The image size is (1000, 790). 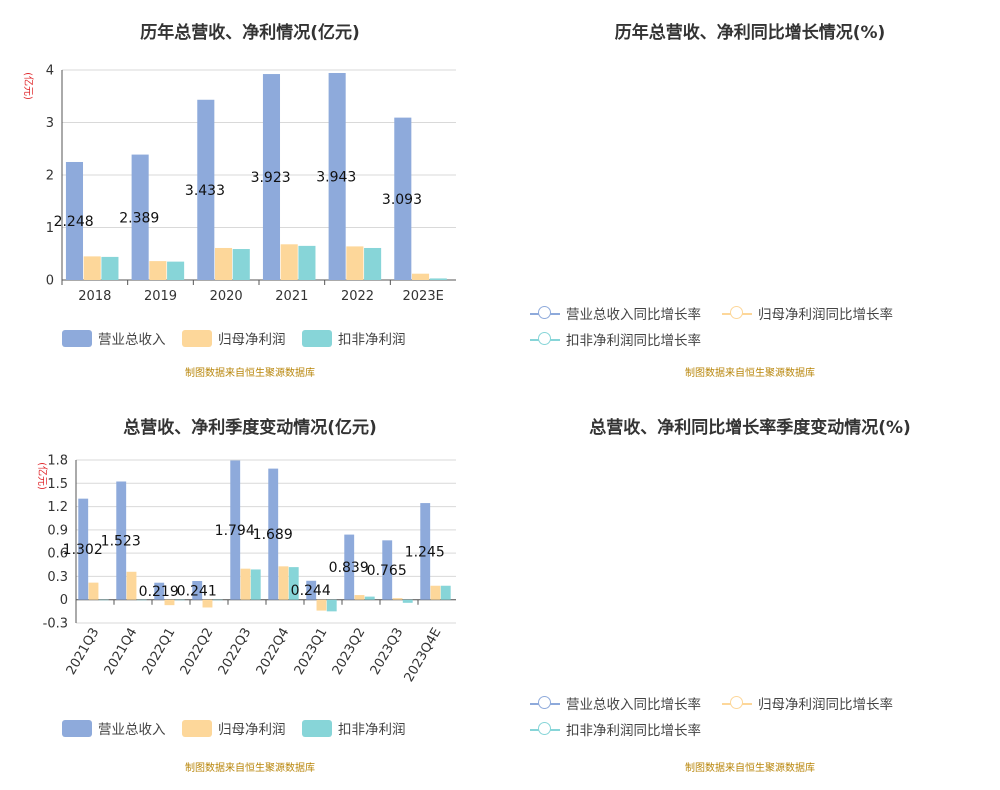 What do you see at coordinates (633, 731) in the screenshot?
I see `legend-label: 扣非净利润同比增长率` at bounding box center [633, 731].